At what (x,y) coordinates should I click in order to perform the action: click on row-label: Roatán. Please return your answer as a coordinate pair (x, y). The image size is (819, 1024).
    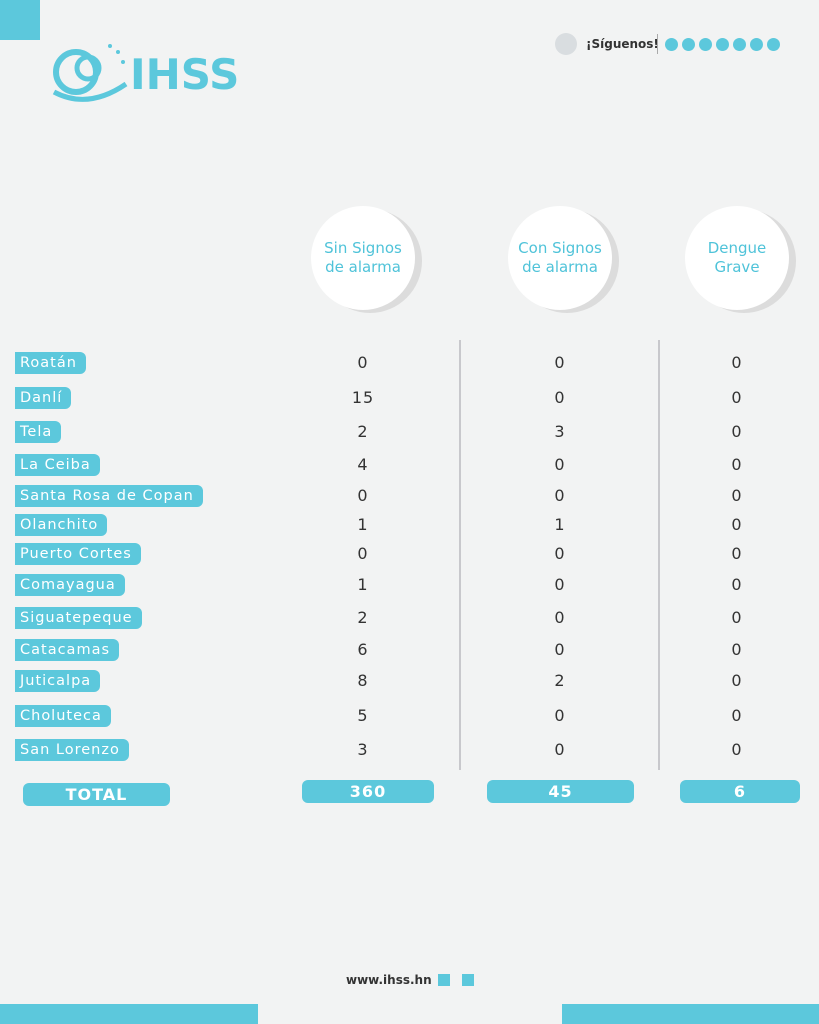
    Looking at the image, I should click on (50, 363).